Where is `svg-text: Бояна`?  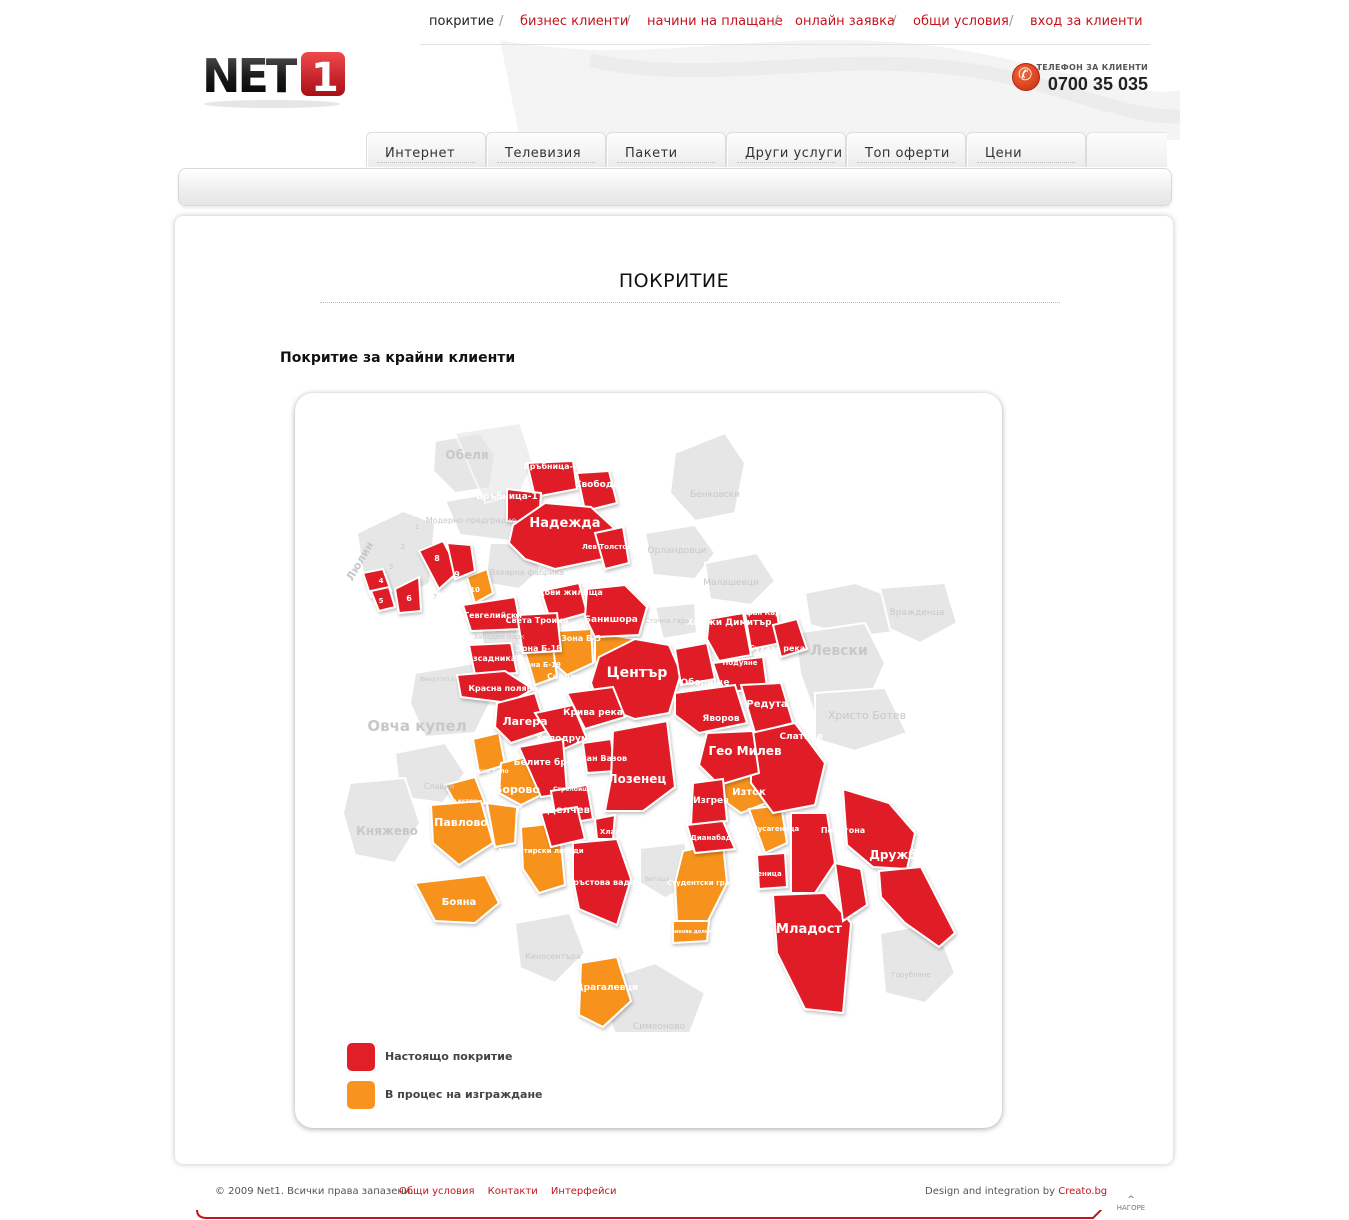 svg-text: Бояна is located at coordinates (459, 902).